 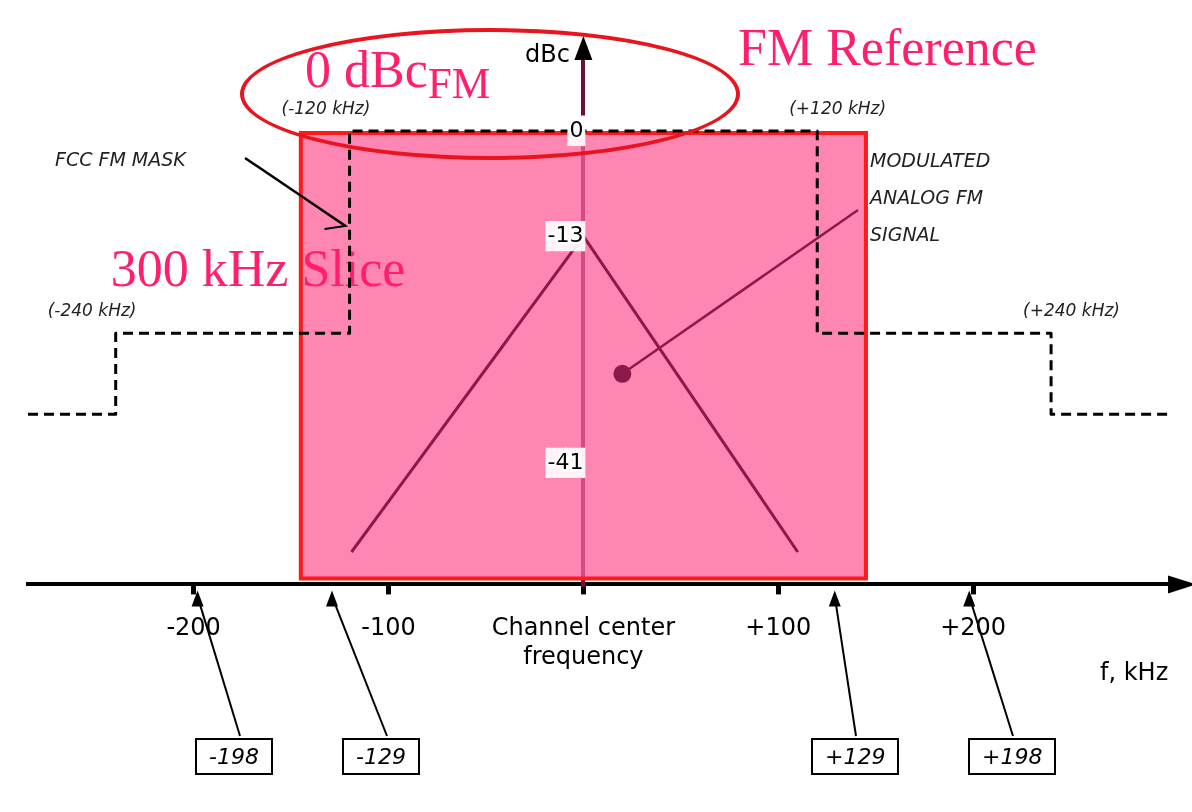 What do you see at coordinates (1012, 756) in the screenshot?
I see `text: +198` at bounding box center [1012, 756].